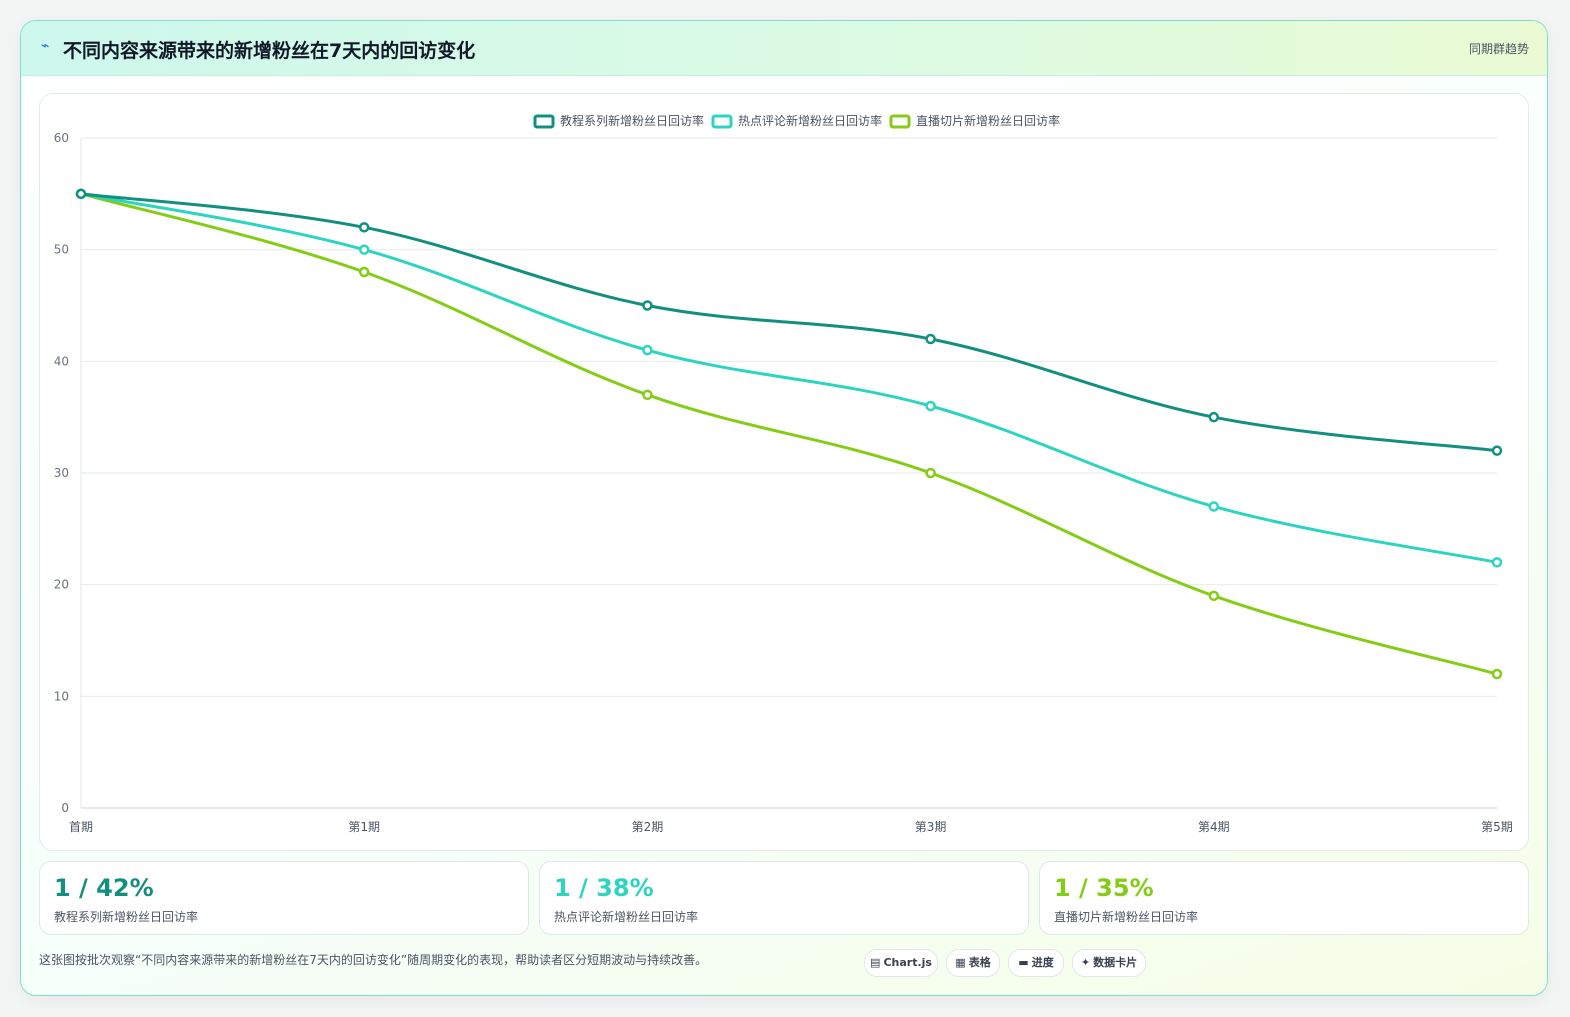  I want to click on stat-label: 教程系列新增粉丝日回访率, so click(126, 917).